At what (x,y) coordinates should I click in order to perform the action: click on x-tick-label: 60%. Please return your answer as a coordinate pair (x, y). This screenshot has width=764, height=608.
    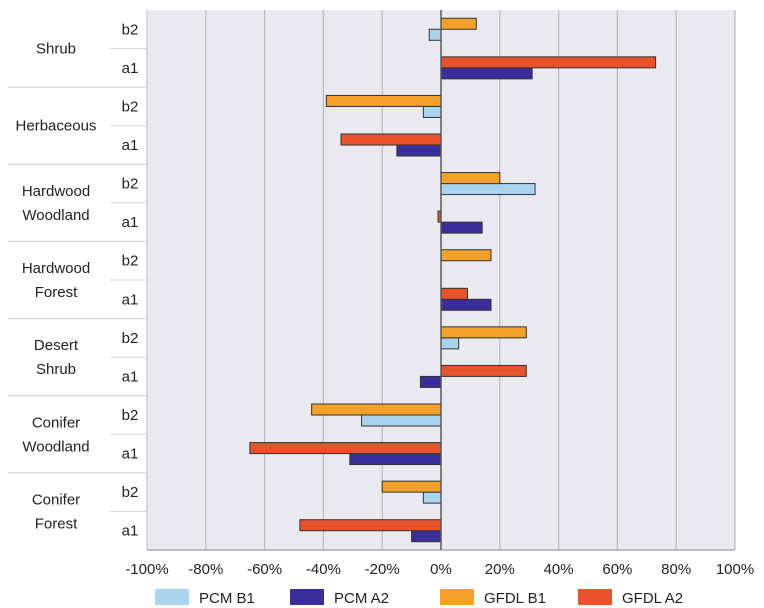
    Looking at the image, I should click on (617, 569).